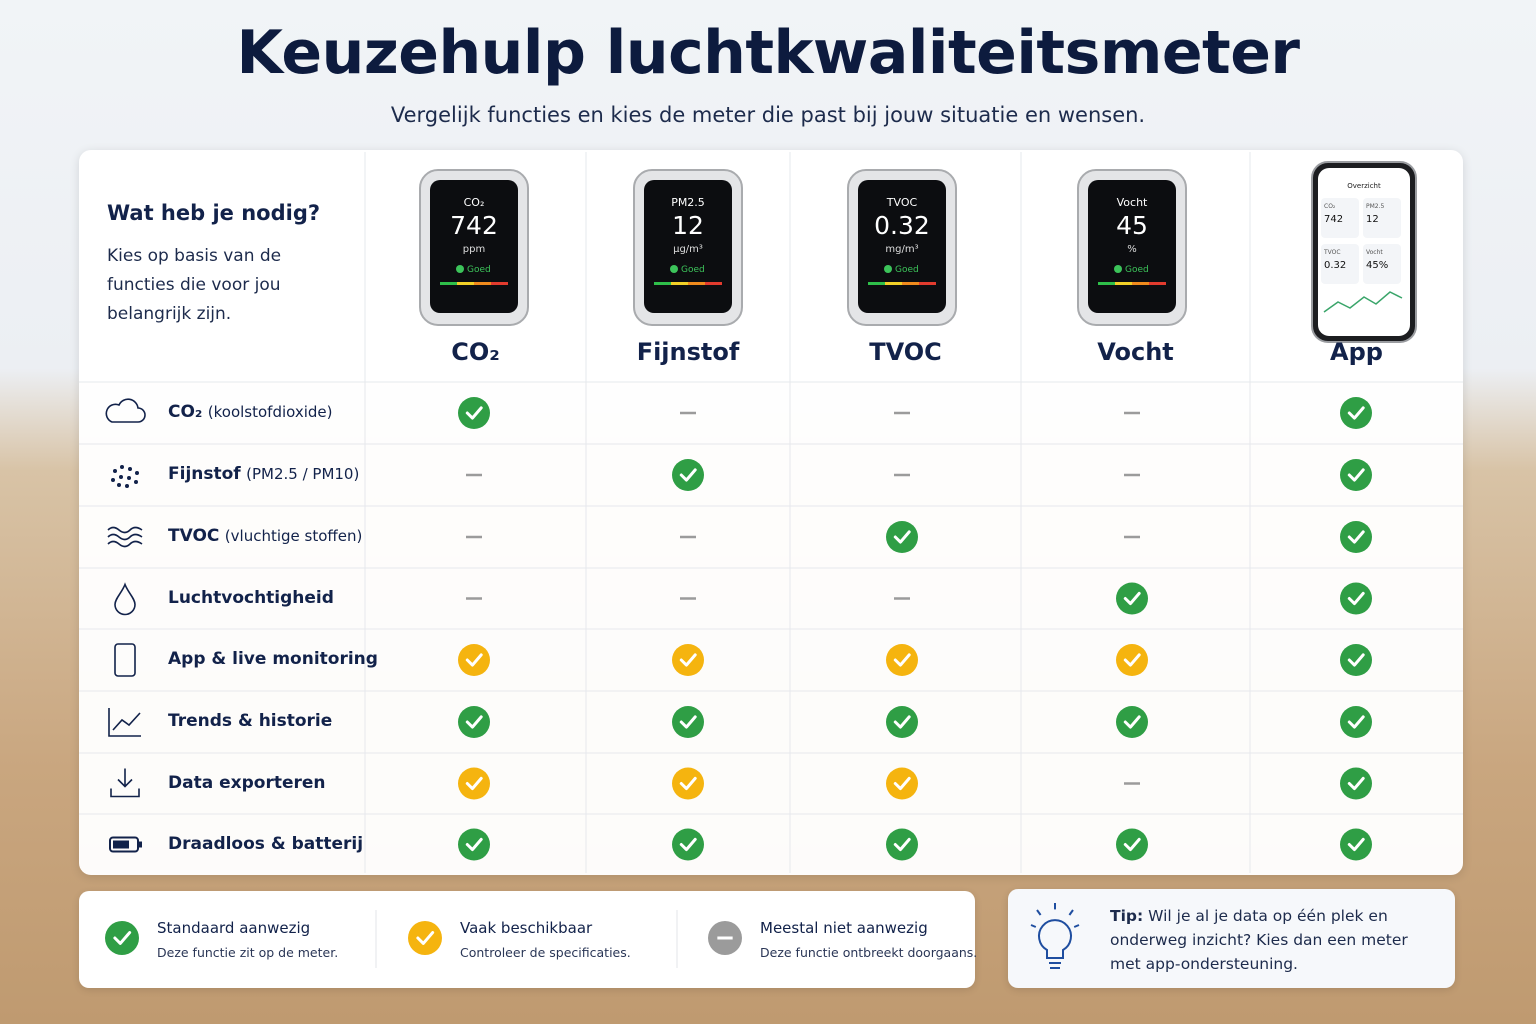 This screenshot has height=1024, width=1536. I want to click on row-label: Luchtvochtigheid, so click(251, 598).